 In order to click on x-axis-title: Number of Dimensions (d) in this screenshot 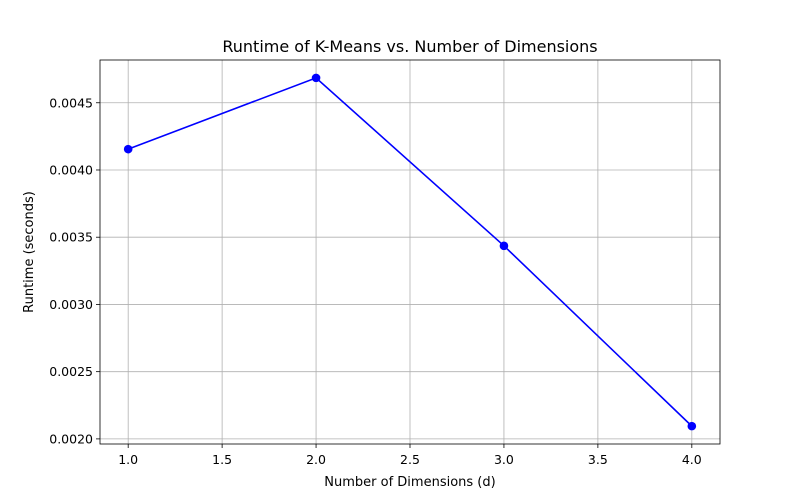, I will do `click(409, 482)`.